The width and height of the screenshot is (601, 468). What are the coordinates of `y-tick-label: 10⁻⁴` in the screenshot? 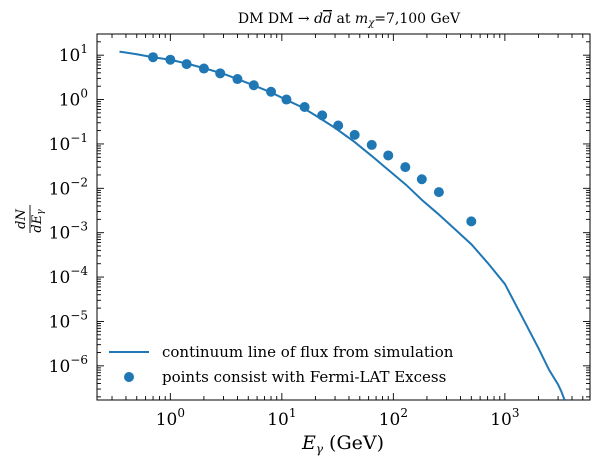 It's located at (69, 276).